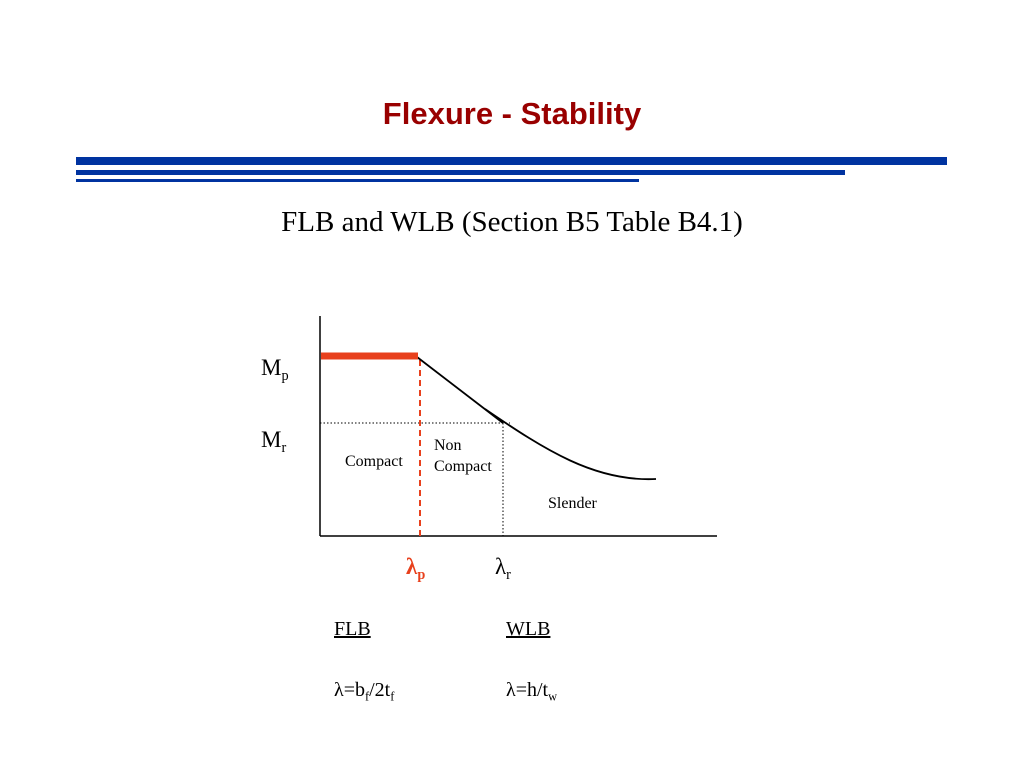  What do you see at coordinates (416, 568) in the screenshot?
I see `lambda-p-label: λp` at bounding box center [416, 568].